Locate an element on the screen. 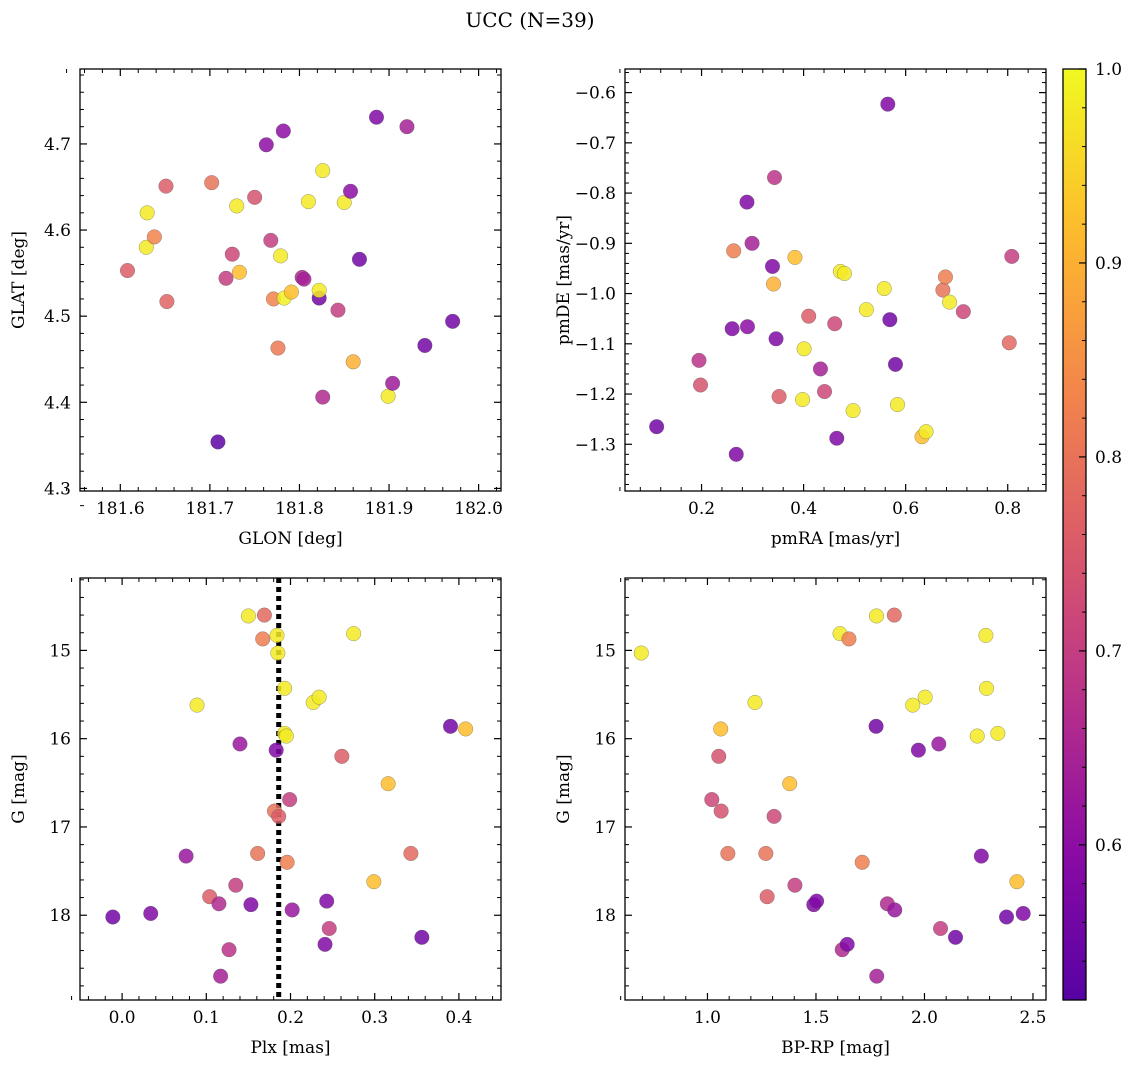  x-tick-label: 1.5 is located at coordinates (815, 1018).